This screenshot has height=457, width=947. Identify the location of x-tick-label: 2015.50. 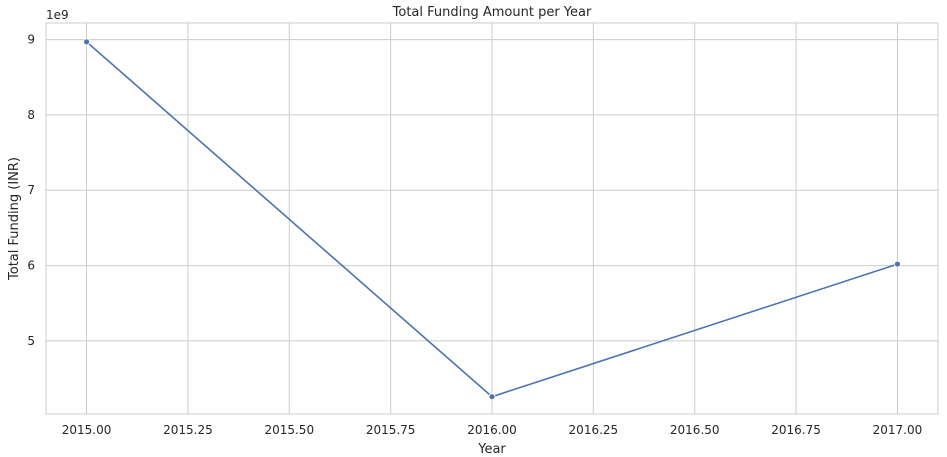
(289, 430).